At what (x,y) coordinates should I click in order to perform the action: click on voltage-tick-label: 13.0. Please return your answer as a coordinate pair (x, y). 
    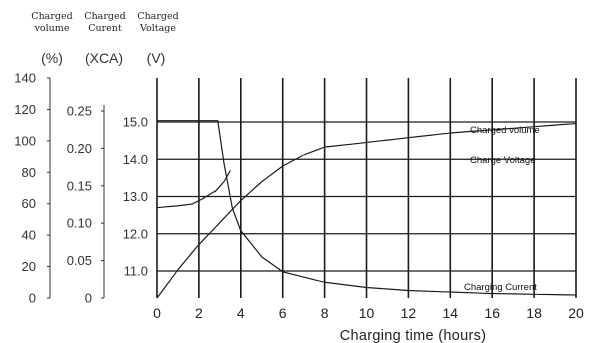
    Looking at the image, I should click on (135, 196).